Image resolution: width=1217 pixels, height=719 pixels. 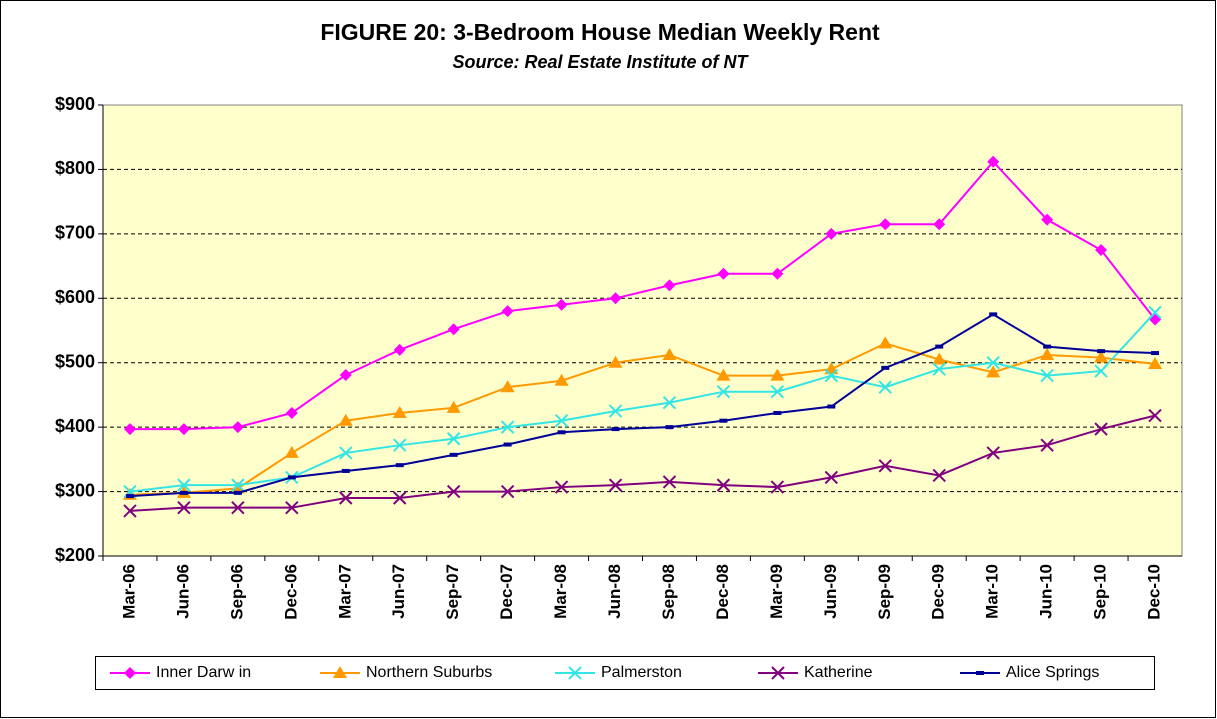 I want to click on legend-label: Katherine, so click(x=838, y=672).